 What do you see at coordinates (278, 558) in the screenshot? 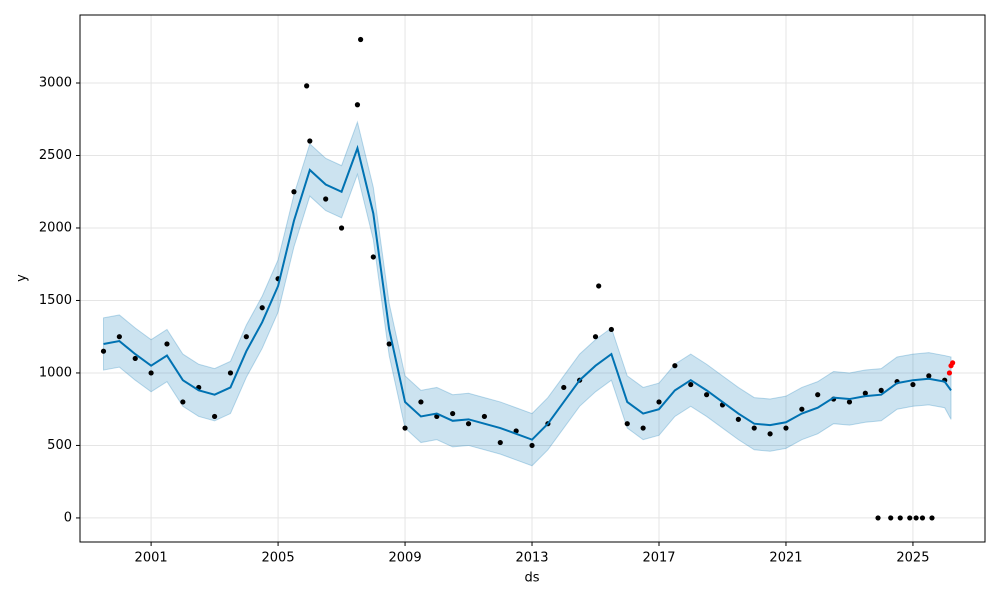
I see `x-tick-label: 2005` at bounding box center [278, 558].